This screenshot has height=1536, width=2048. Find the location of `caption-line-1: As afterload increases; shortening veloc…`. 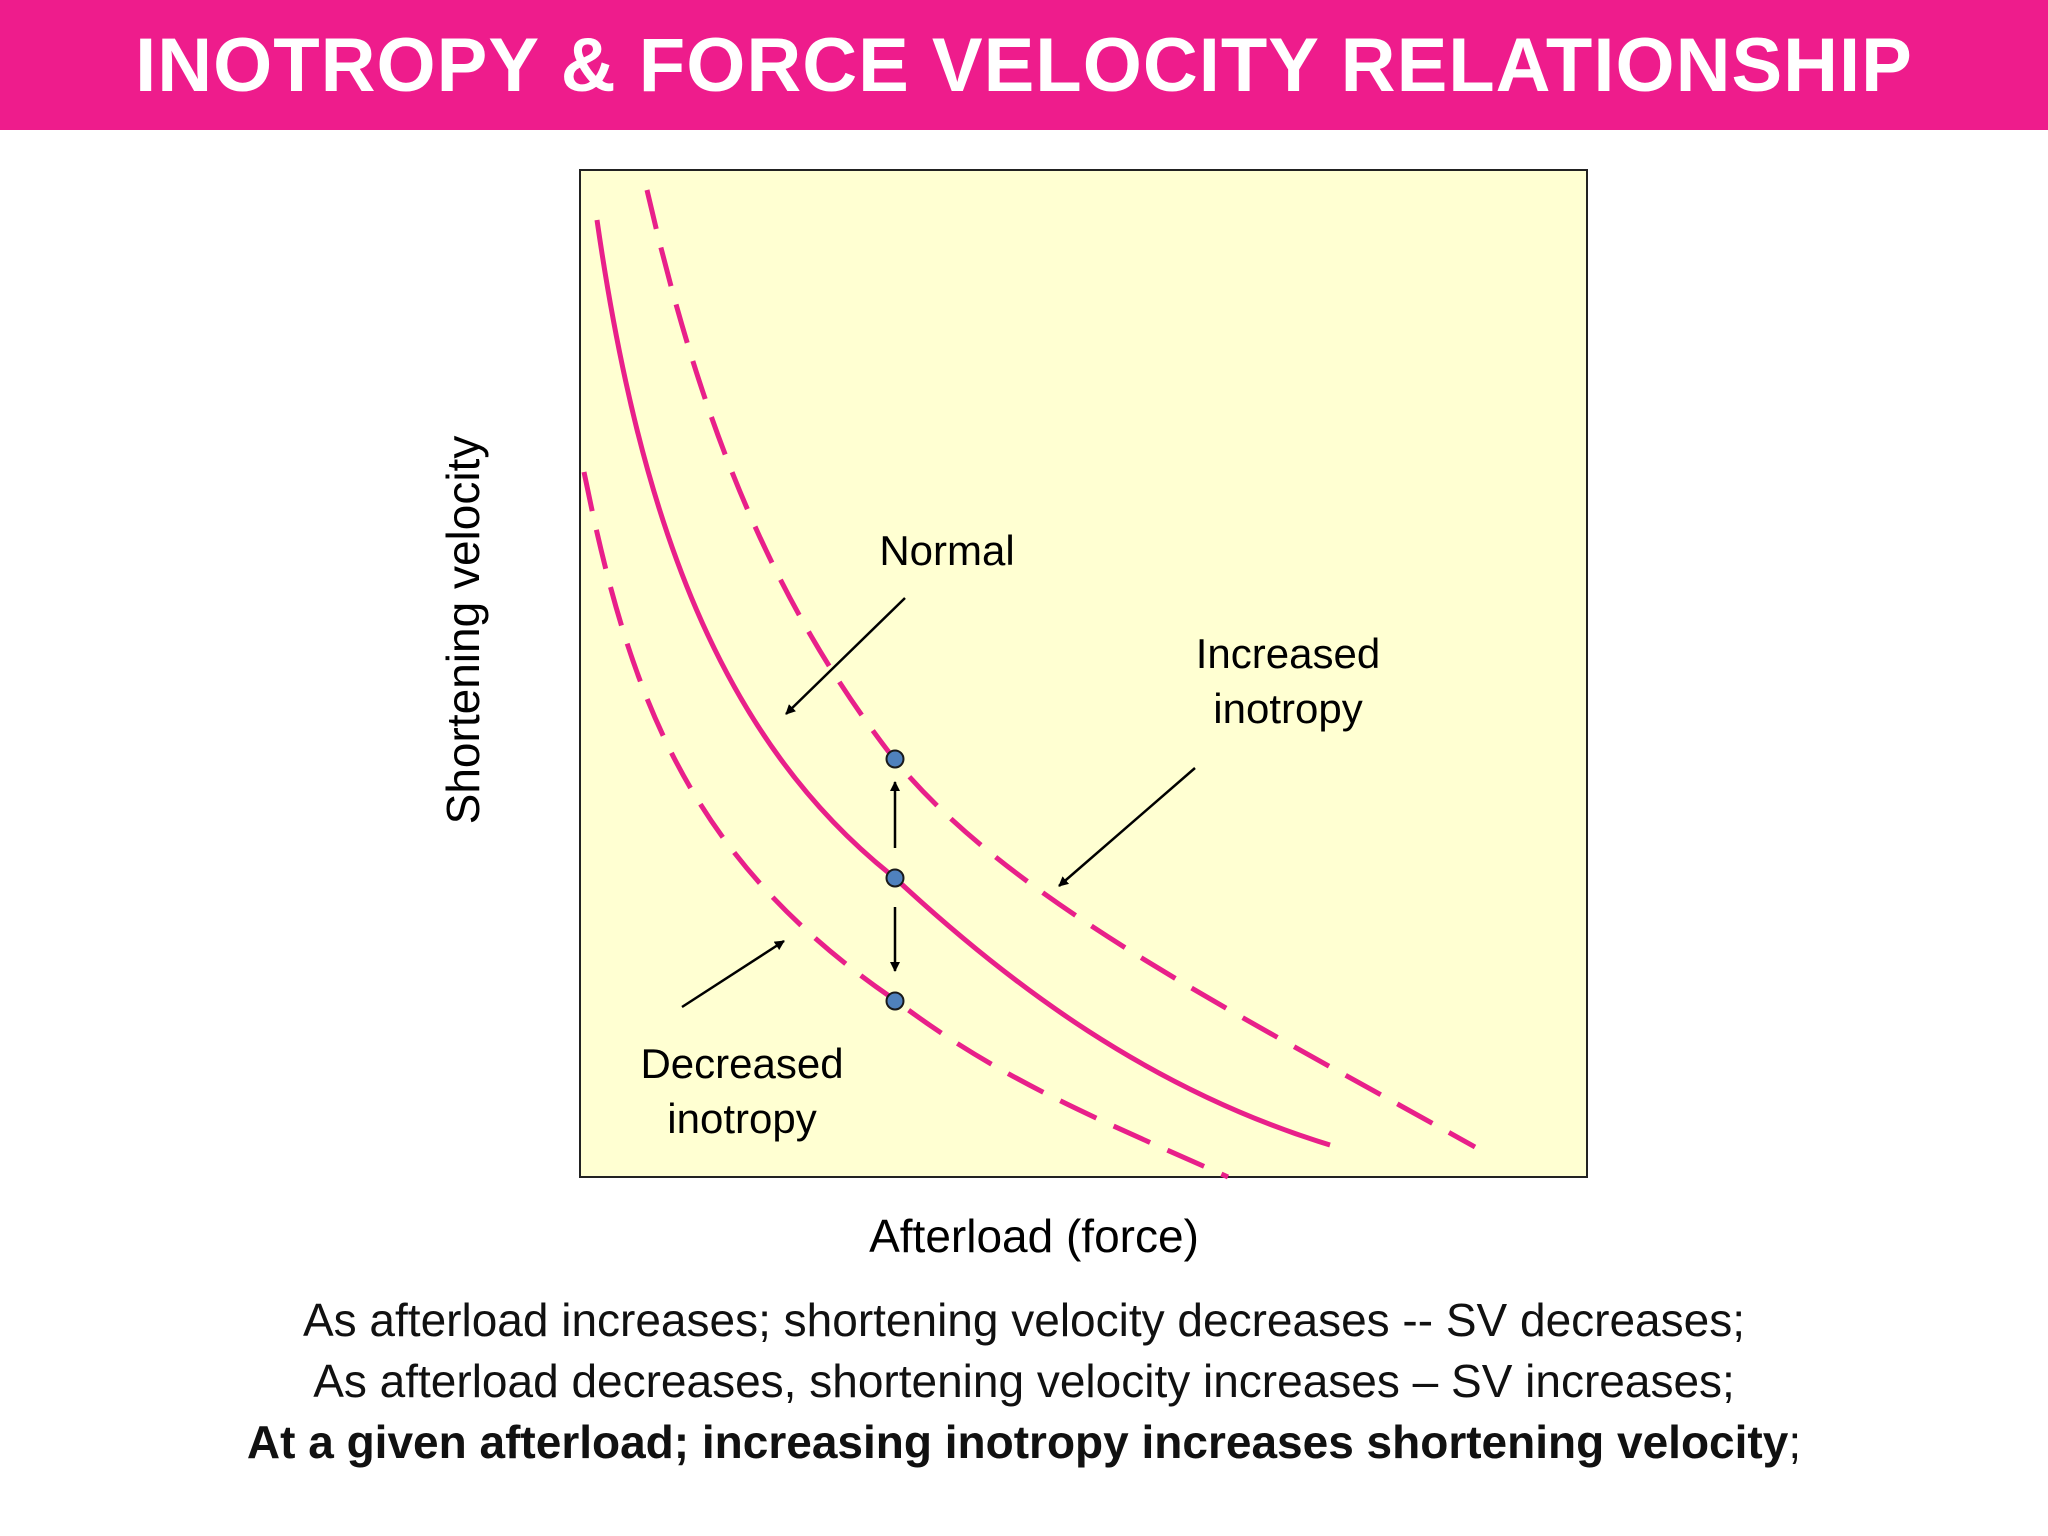

caption-line-1: As afterload increases; shortening veloc… is located at coordinates (1024, 1320).